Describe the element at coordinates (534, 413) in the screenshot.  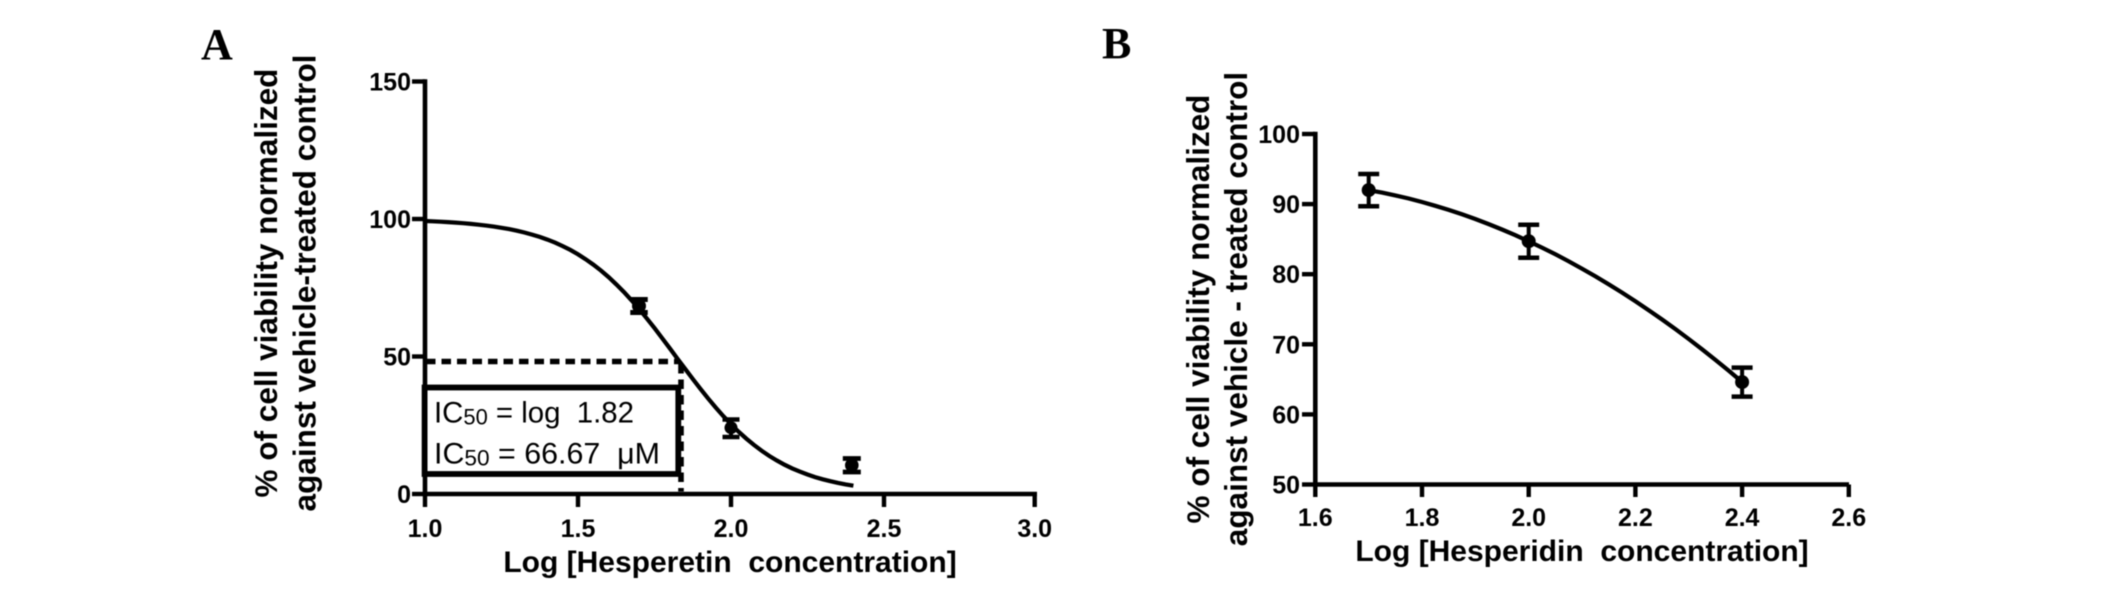
I see `svg-text: IC50 = log 1.82` at that location.